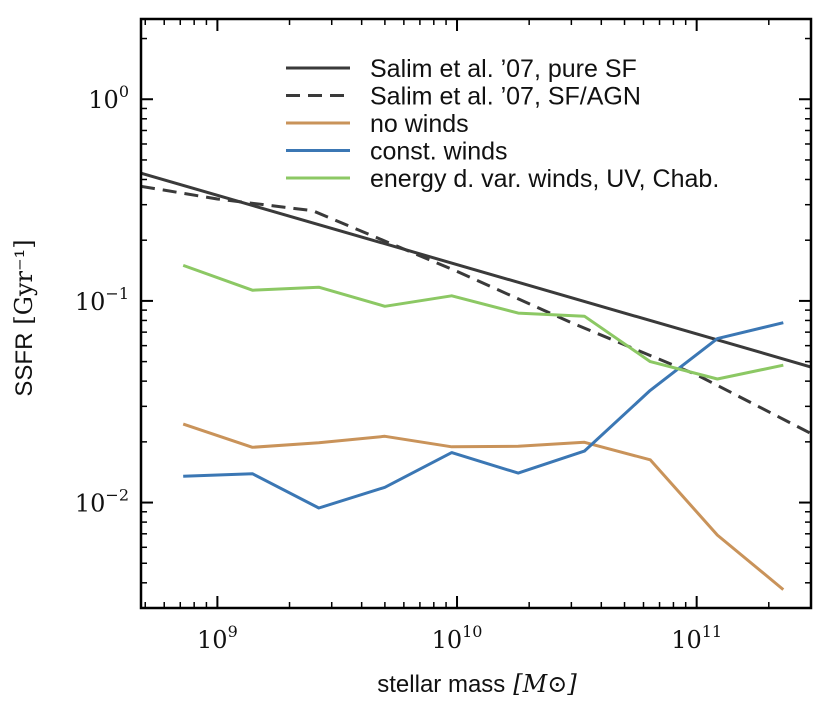  What do you see at coordinates (124, 91) in the screenshot?
I see `y-tick-exponent: 0` at bounding box center [124, 91].